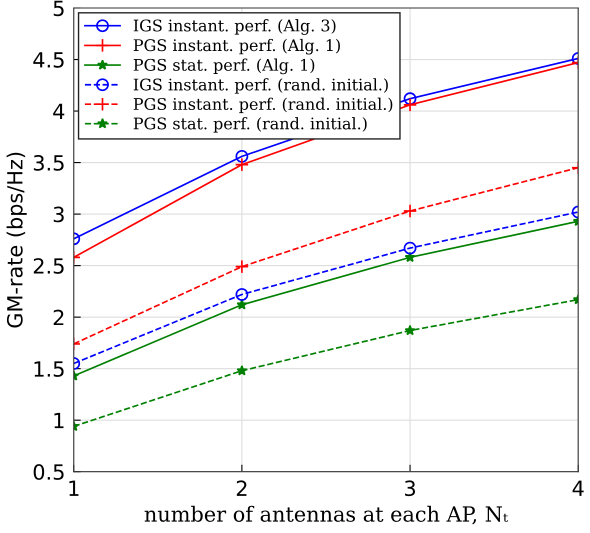 The image size is (590, 533). I want to click on y-tick-label: 0.5, so click(49, 472).